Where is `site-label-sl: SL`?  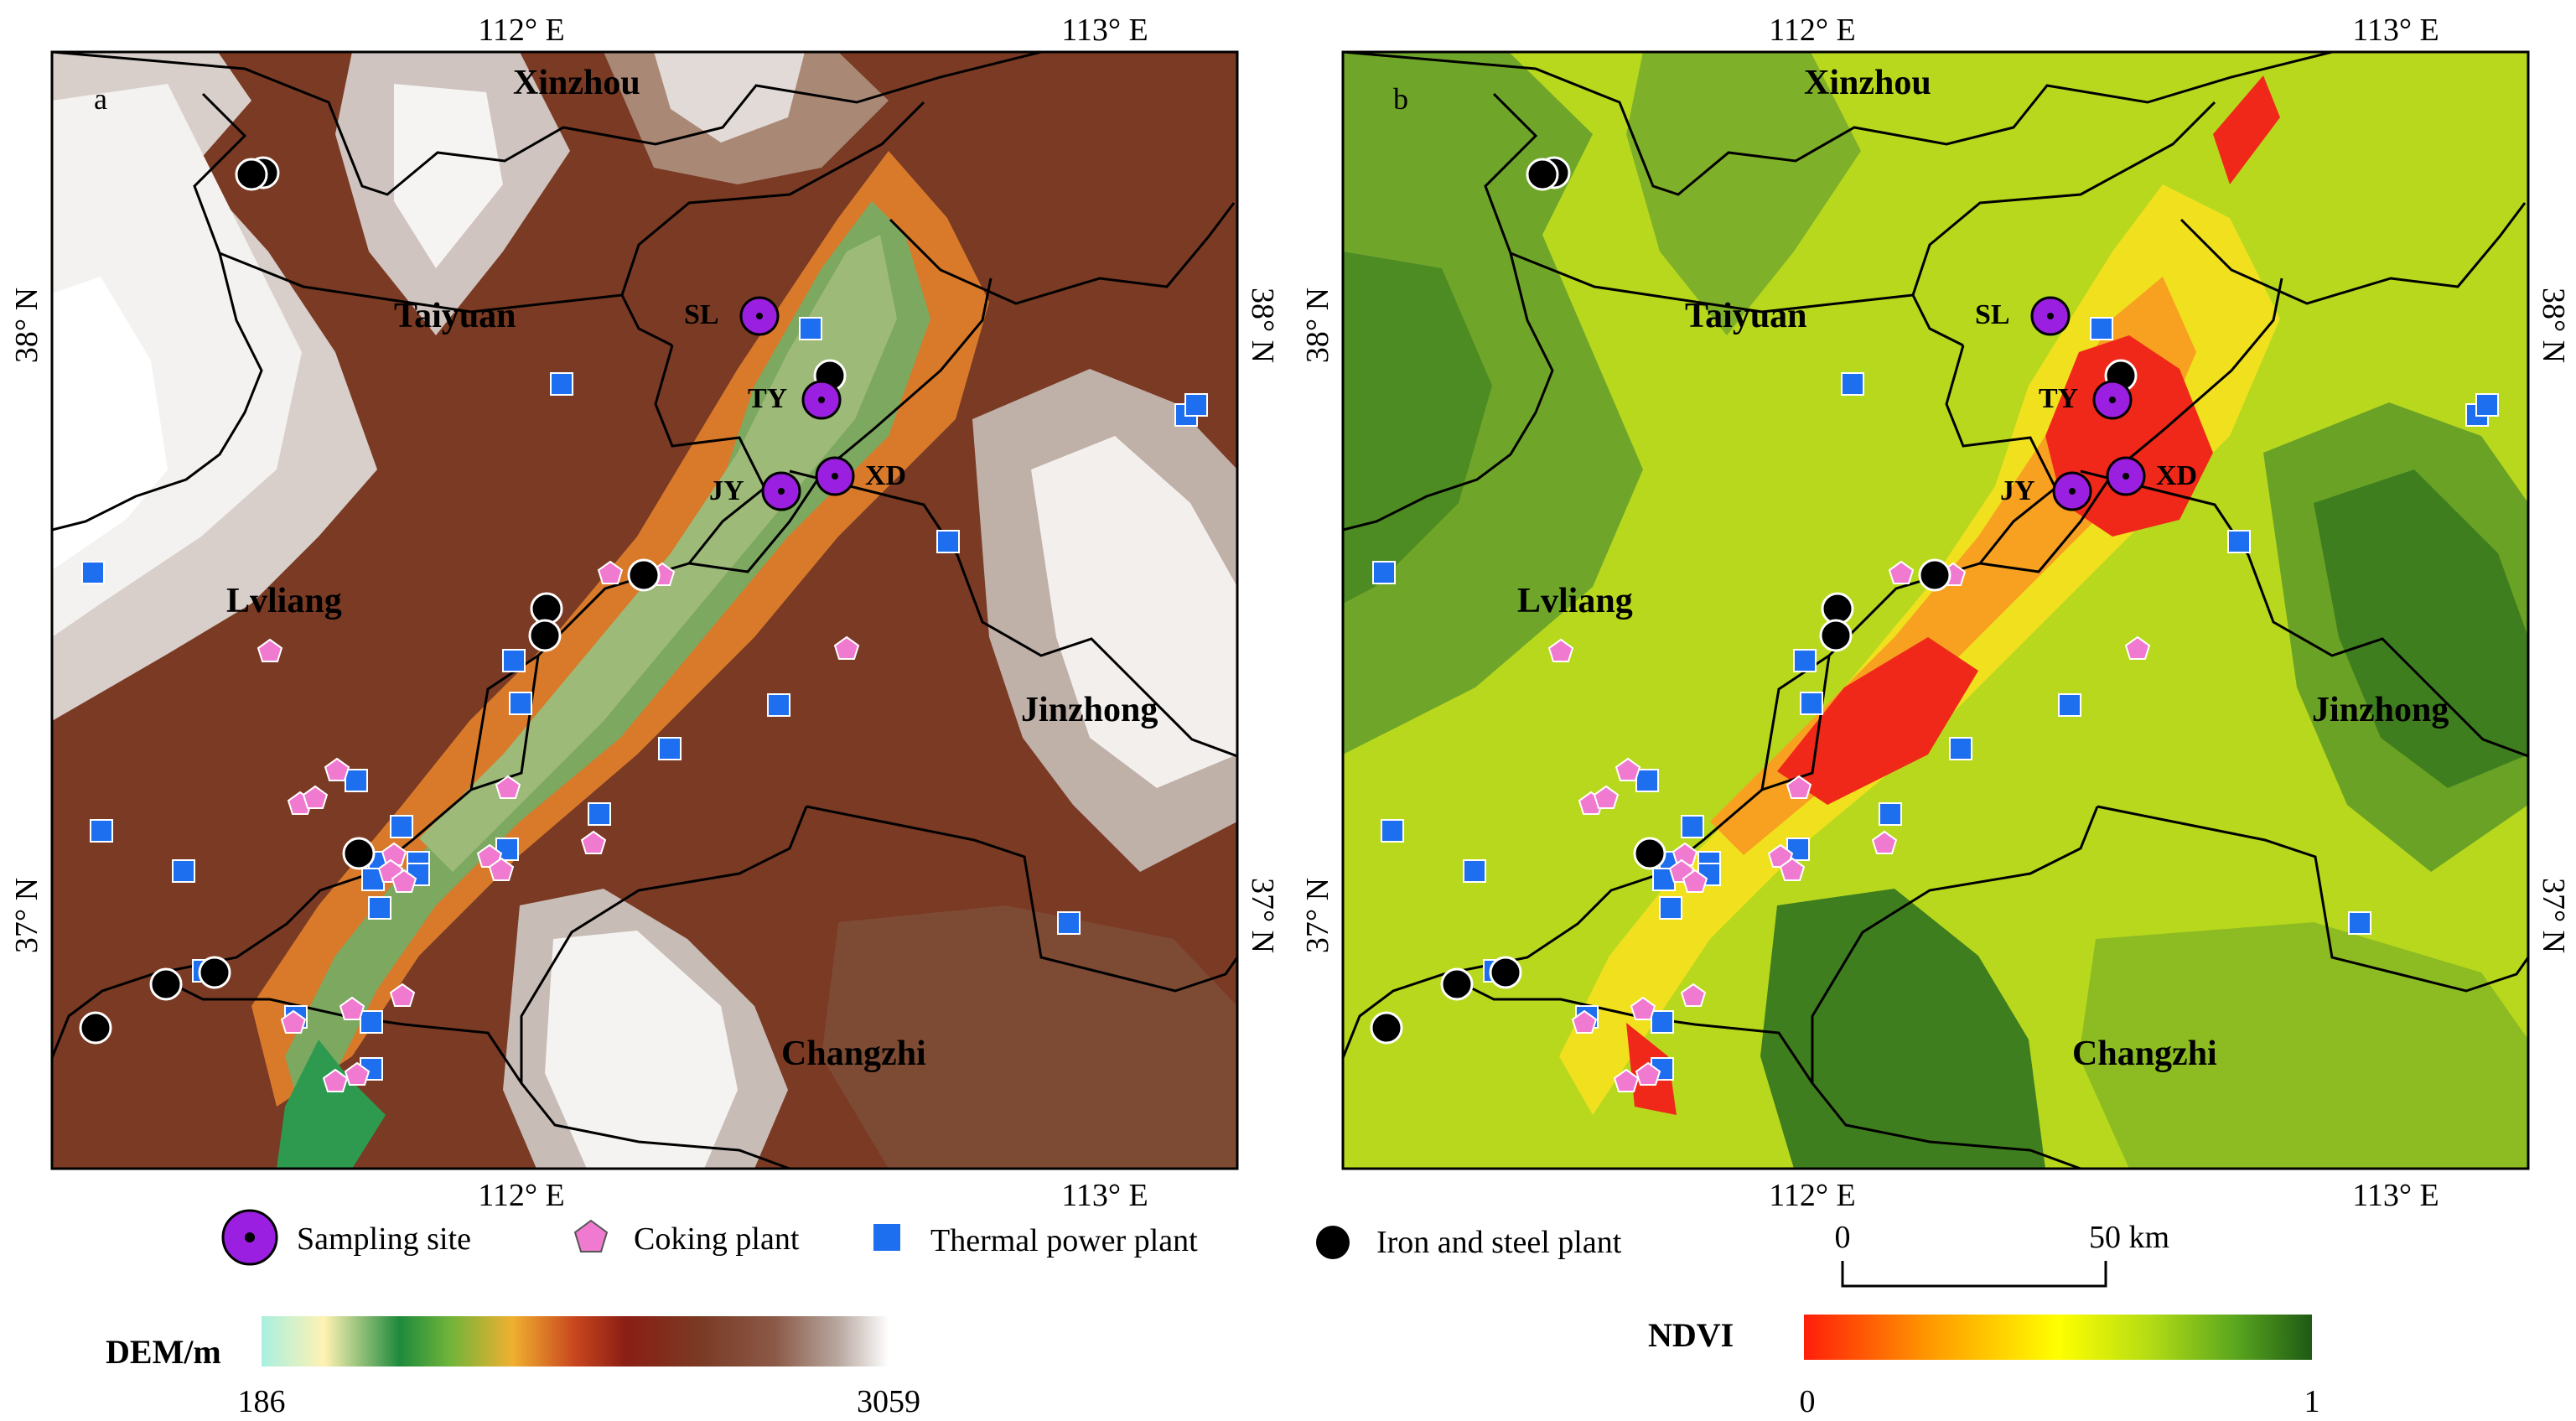
site-label-sl: SL is located at coordinates (1992, 314).